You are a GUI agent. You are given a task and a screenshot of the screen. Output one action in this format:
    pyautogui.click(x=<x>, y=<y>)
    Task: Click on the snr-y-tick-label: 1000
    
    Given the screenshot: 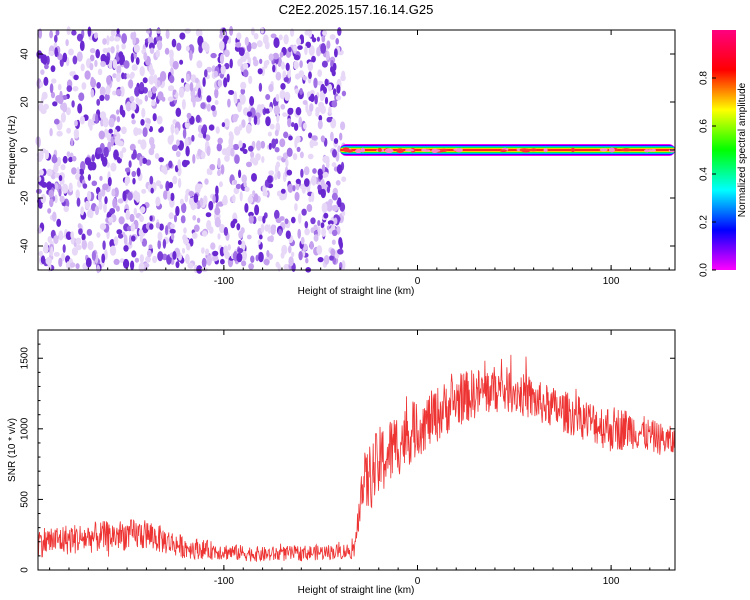 What is the action you would take?
    pyautogui.click(x=25, y=428)
    